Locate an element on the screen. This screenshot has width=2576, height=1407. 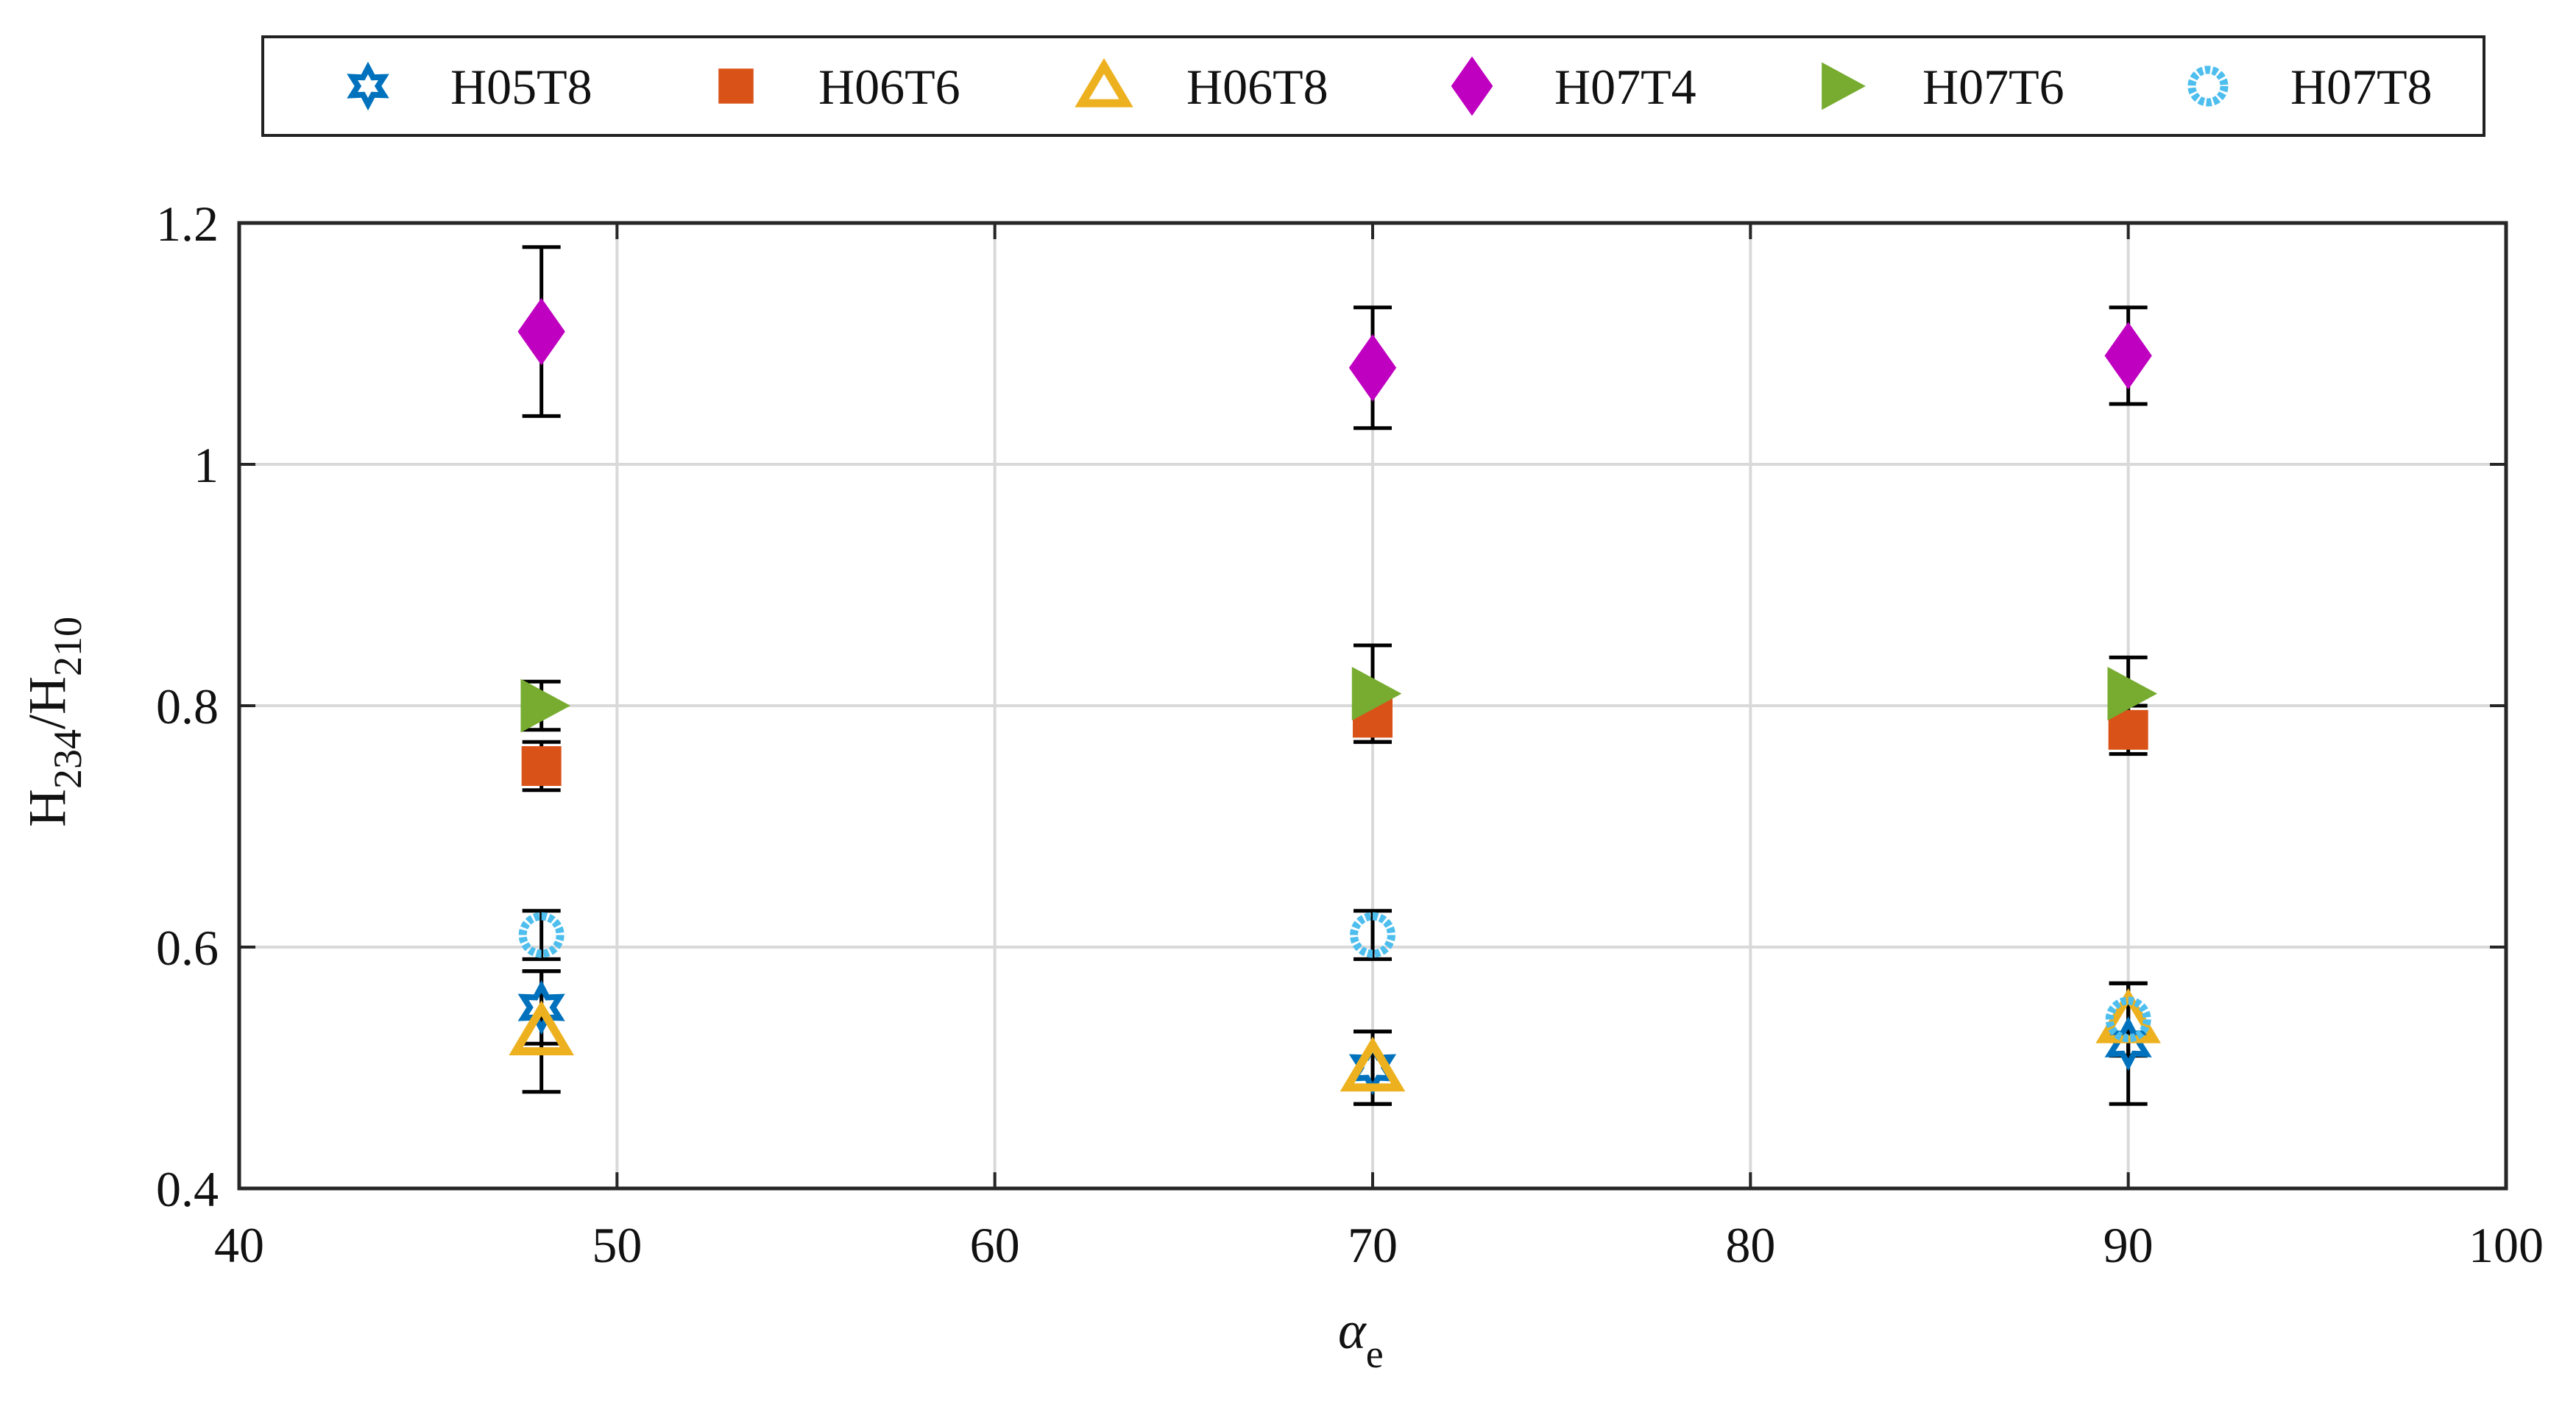
legend-label-h06t8: H06T8 is located at coordinates (1257, 87).